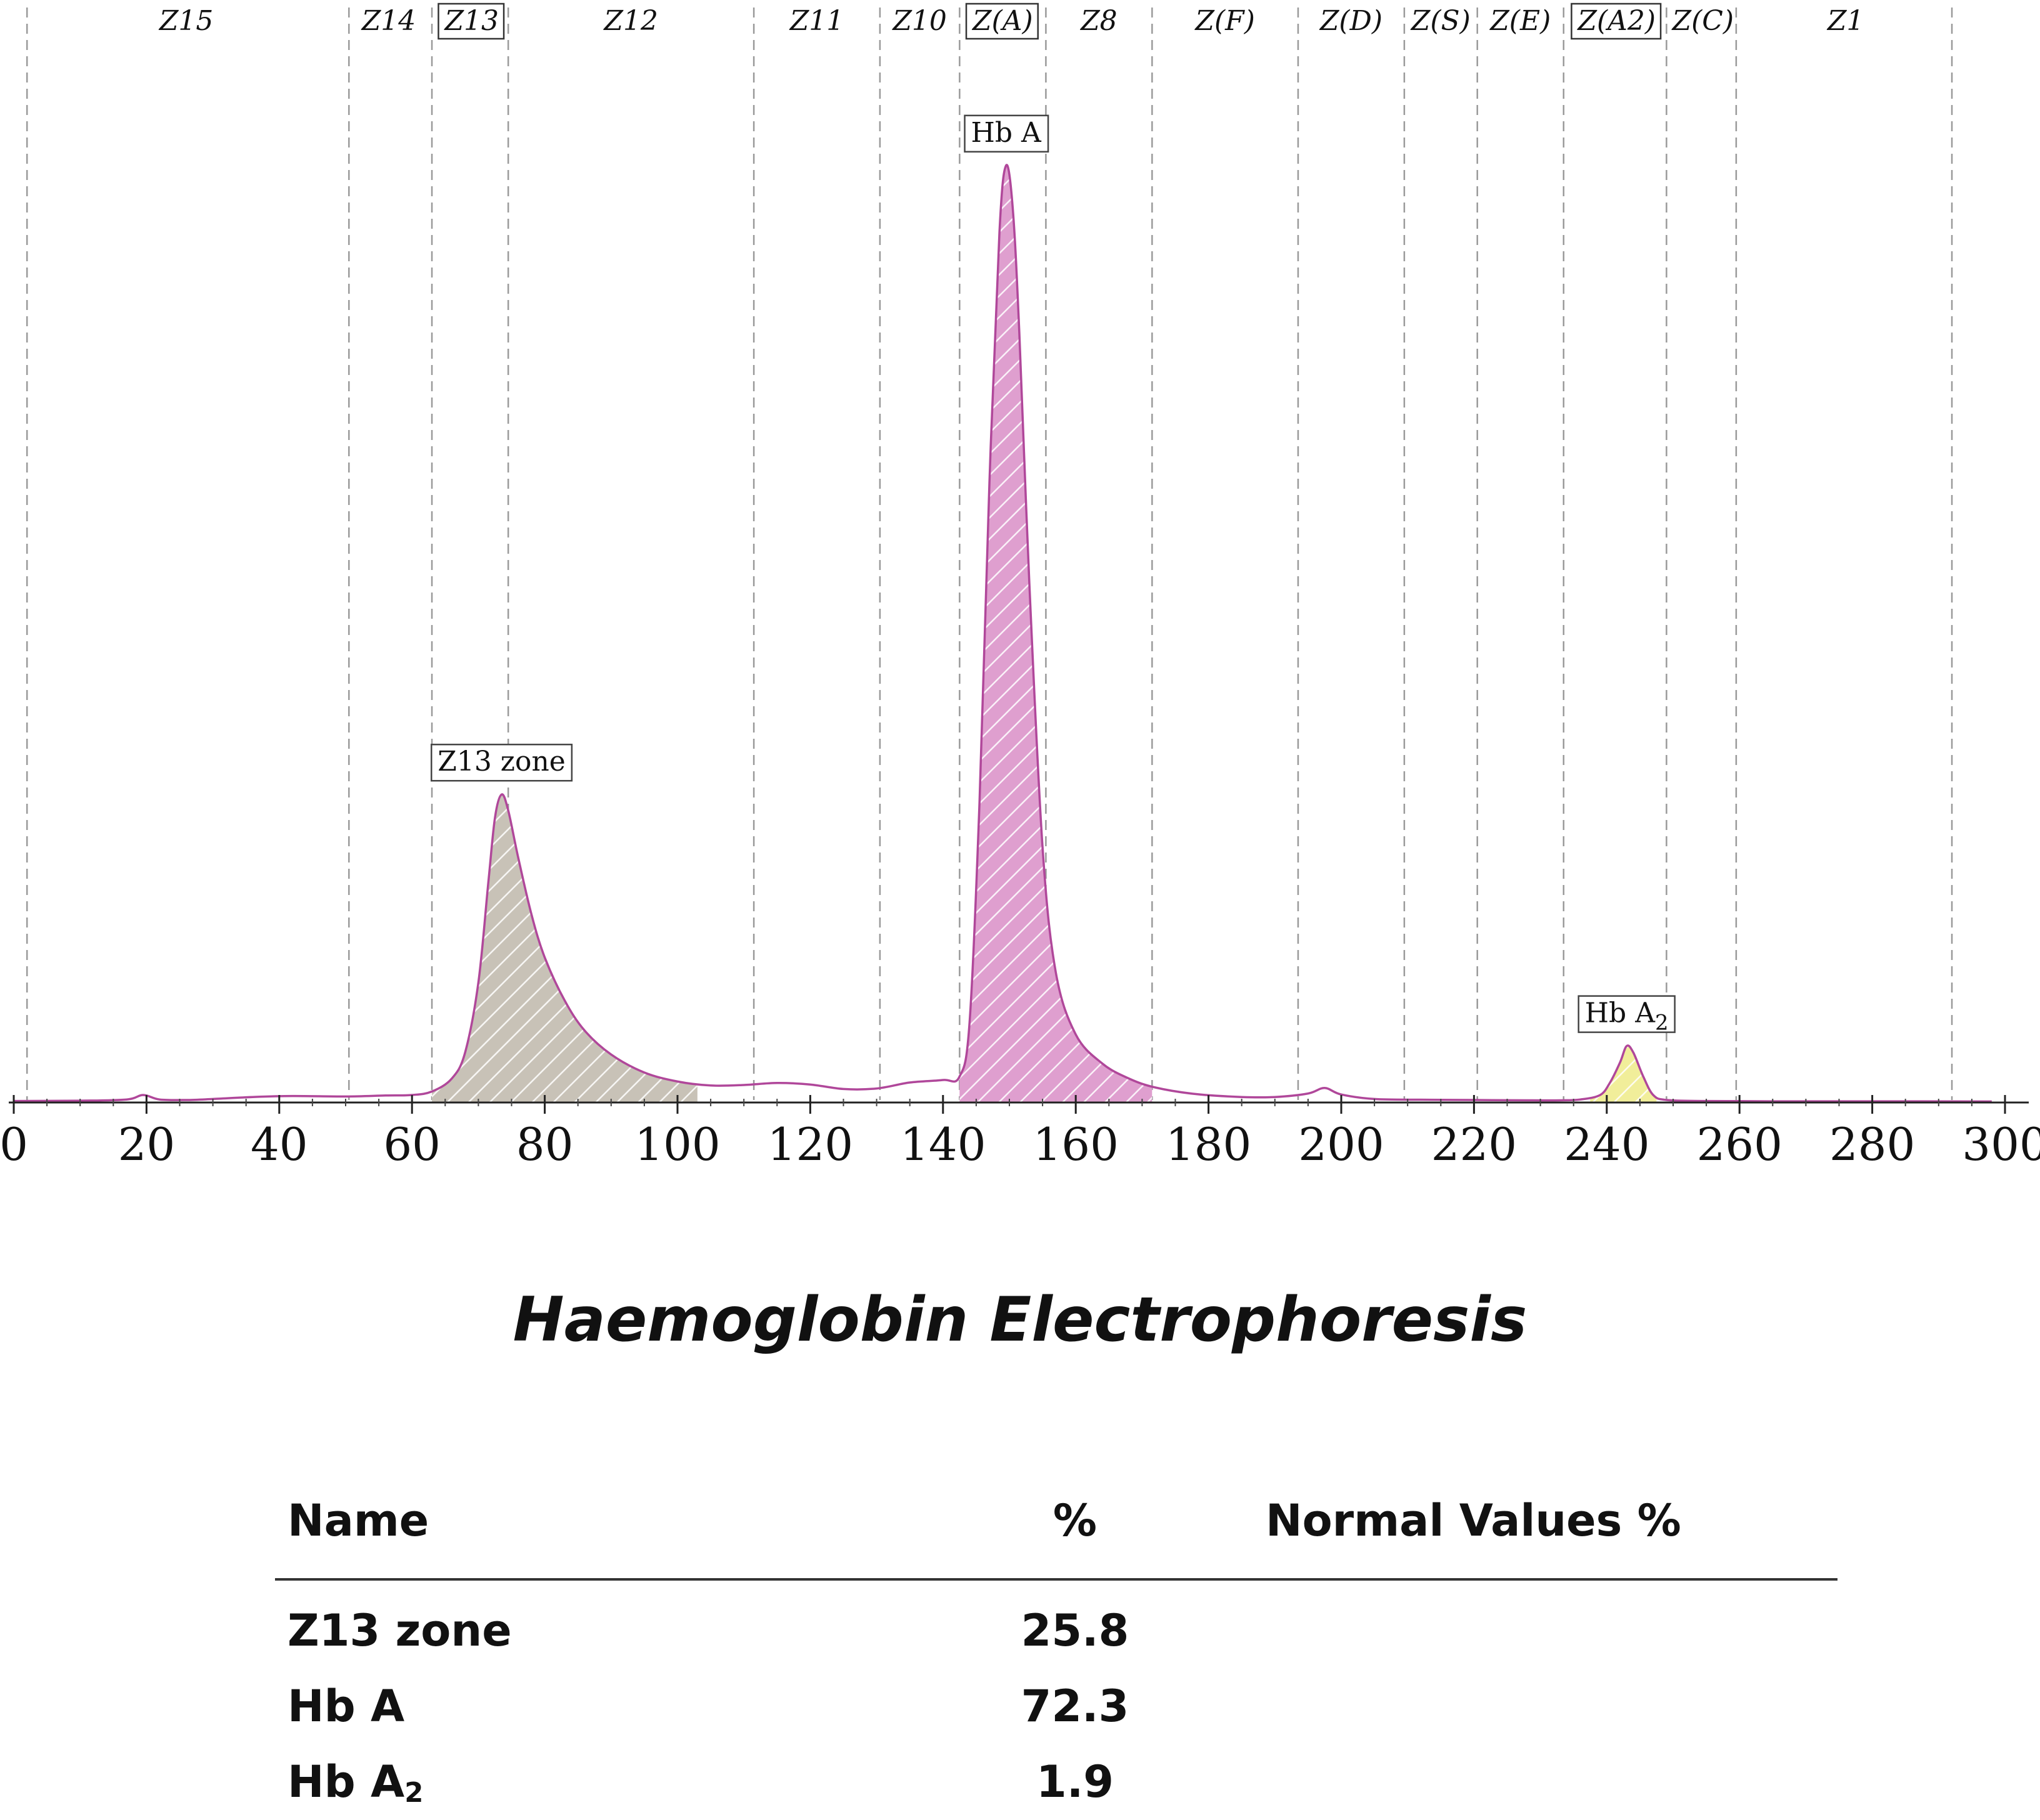 The height and width of the screenshot is (1820, 2040). I want to click on zone-label: Z(S), so click(1440, 21).